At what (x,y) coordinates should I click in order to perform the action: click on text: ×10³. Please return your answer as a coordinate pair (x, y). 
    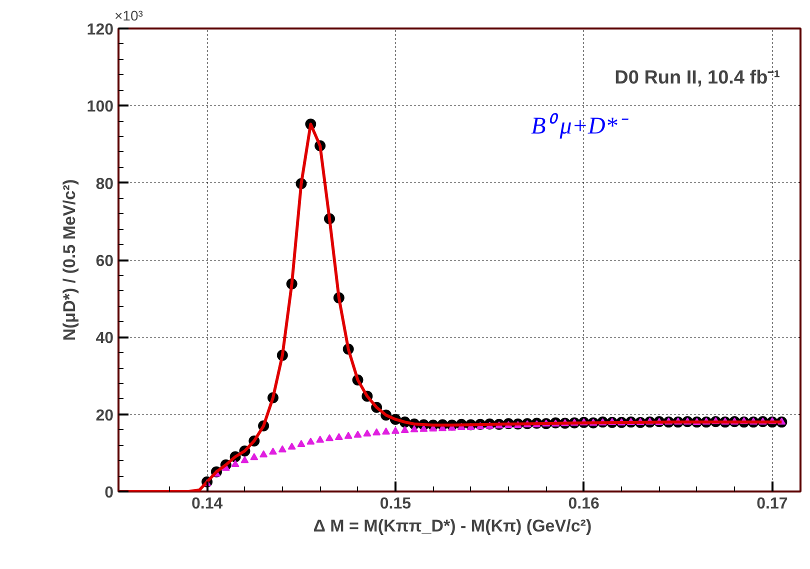
    Looking at the image, I should click on (129, 16).